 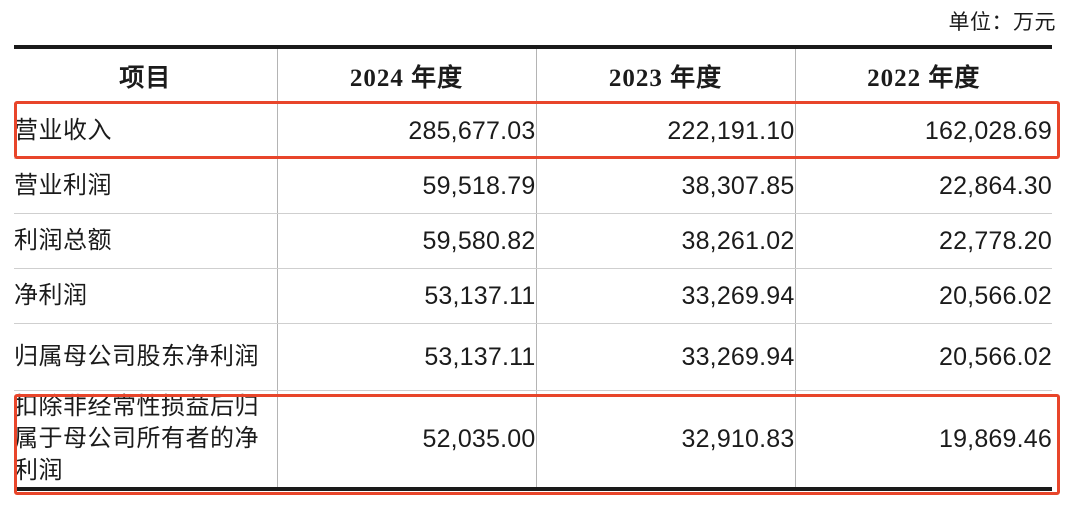 What do you see at coordinates (407, 186) in the screenshot?
I see `cell-operating-profit-2024: 59,518.79` at bounding box center [407, 186].